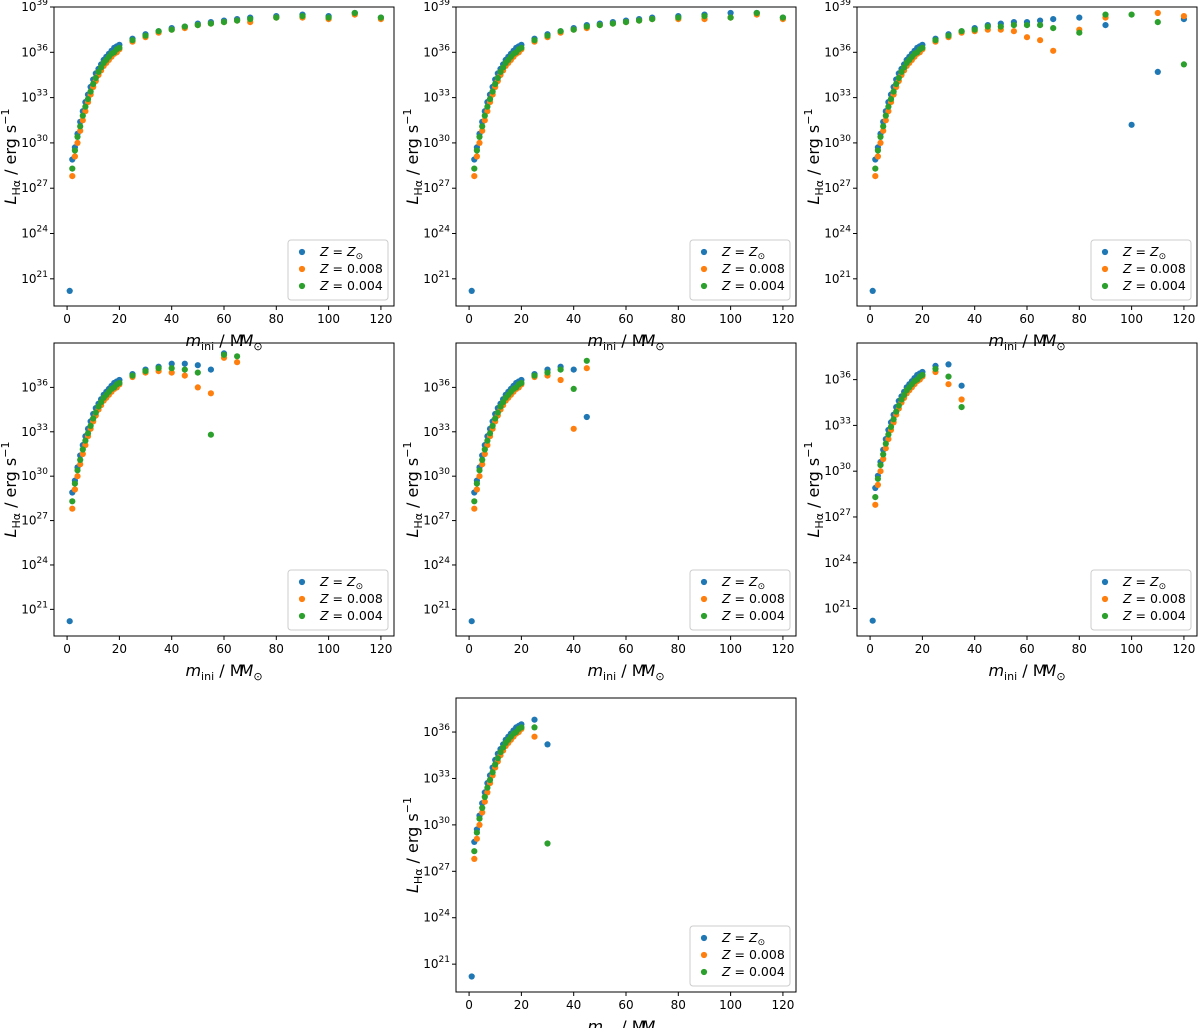 The width and height of the screenshot is (1200, 1028). Describe the element at coordinates (436, 142) in the screenshot. I see `y-tick-label: 1030` at that location.